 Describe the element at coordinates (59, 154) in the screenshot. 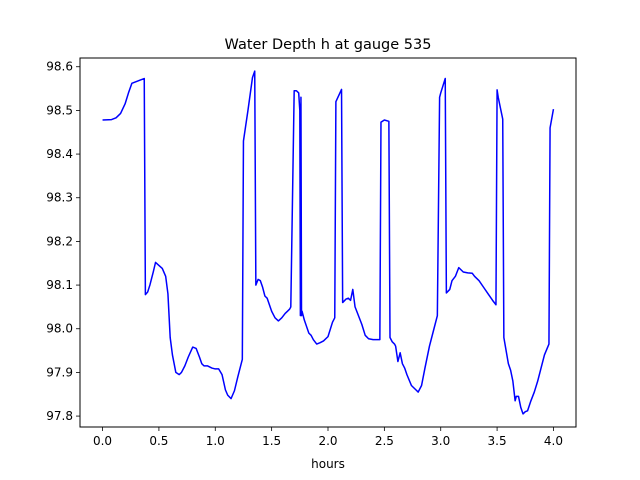

I see `y-tick-label: 98.4` at that location.